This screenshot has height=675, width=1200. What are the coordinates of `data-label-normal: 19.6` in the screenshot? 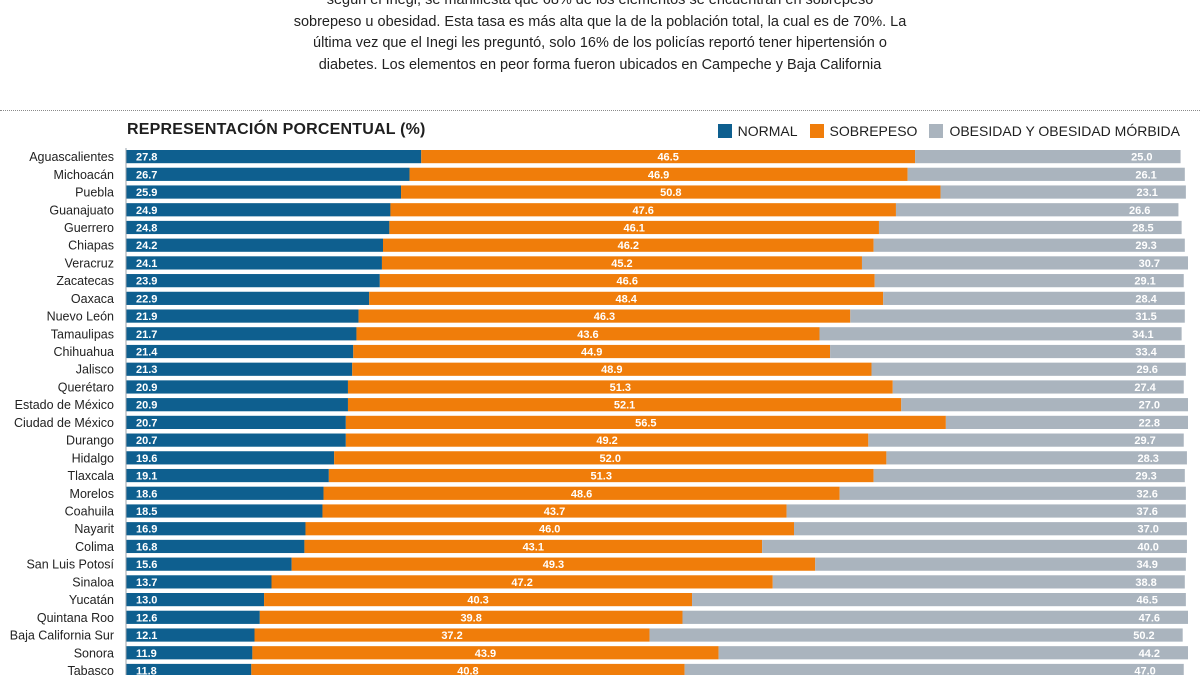 It's located at (146, 459).